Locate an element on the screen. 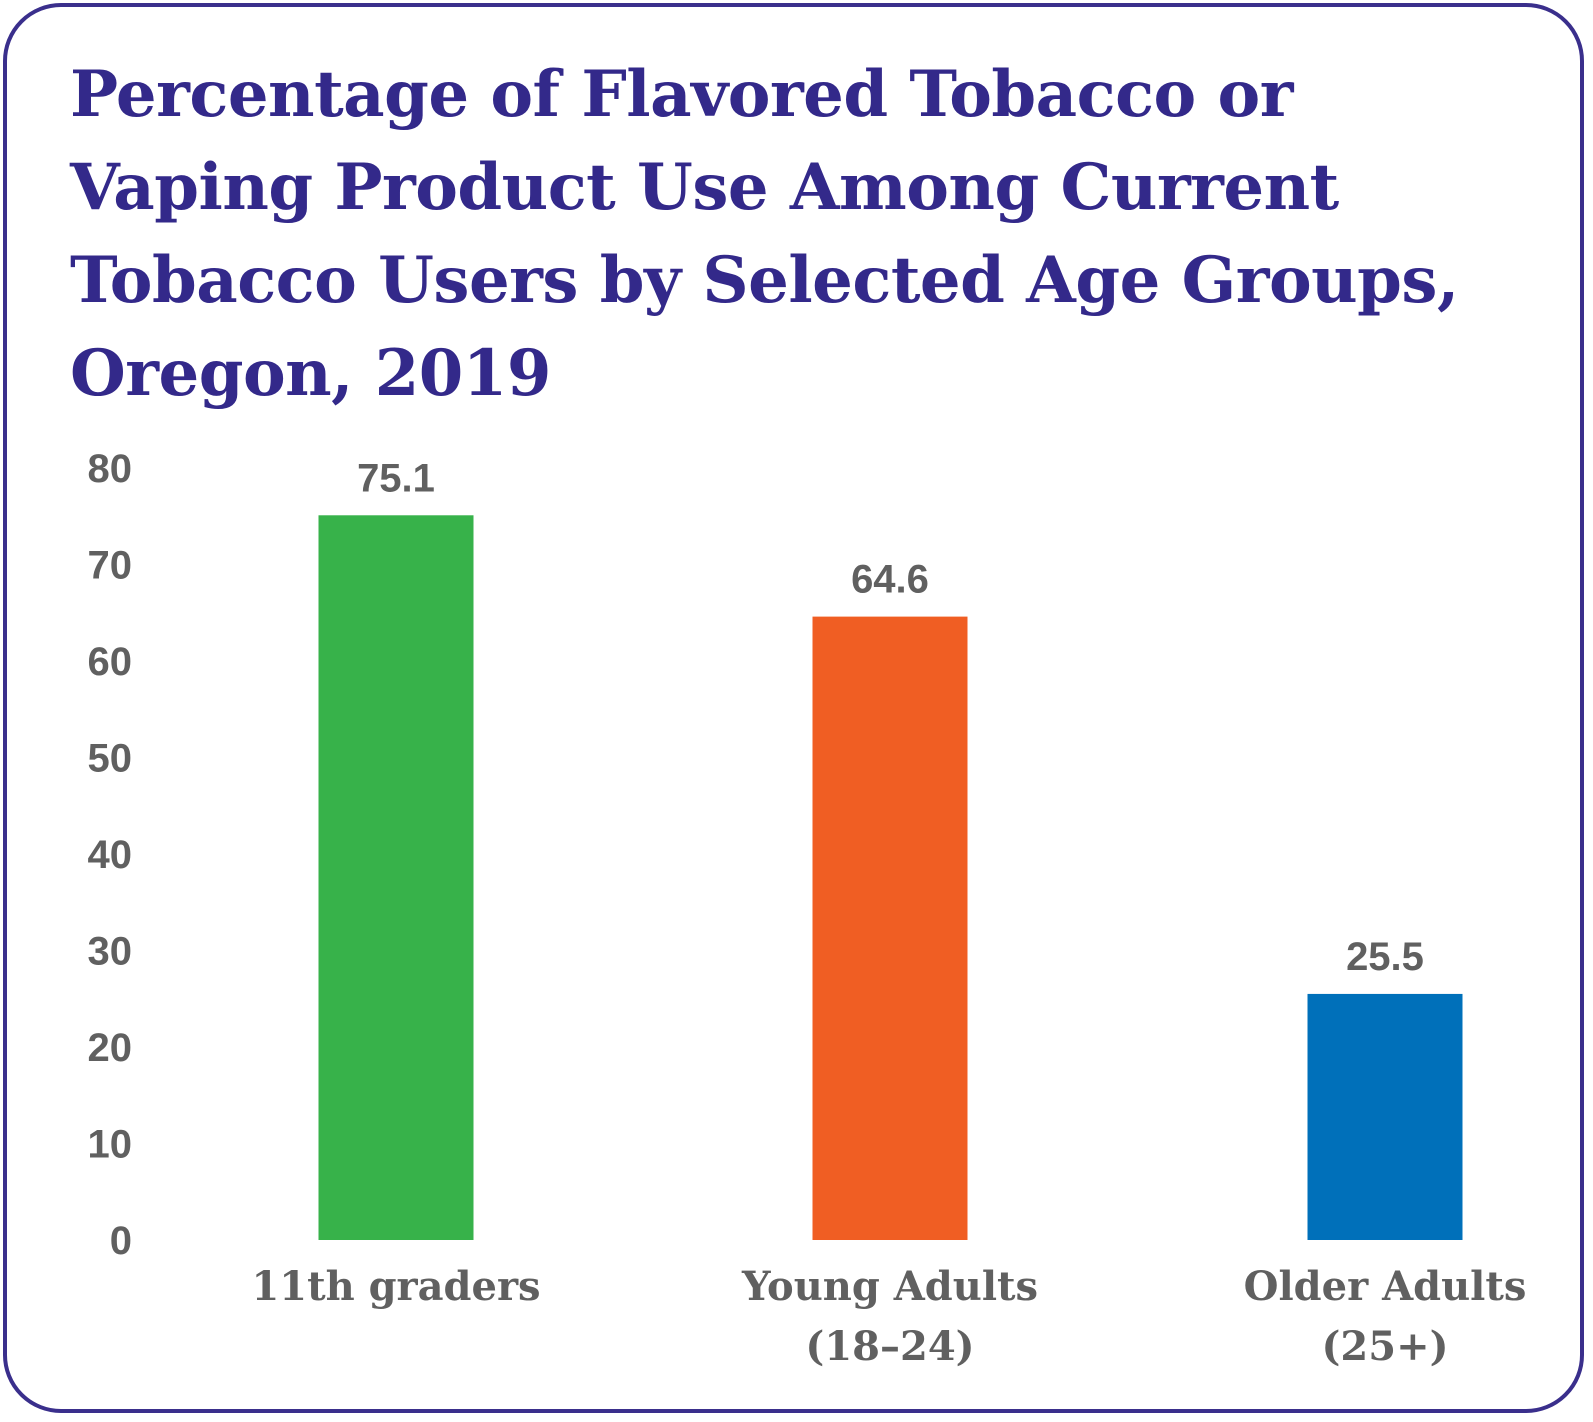 The width and height of the screenshot is (1593, 1422). chart-title-line: Vaping Product Use Among Current is located at coordinates (704, 187).